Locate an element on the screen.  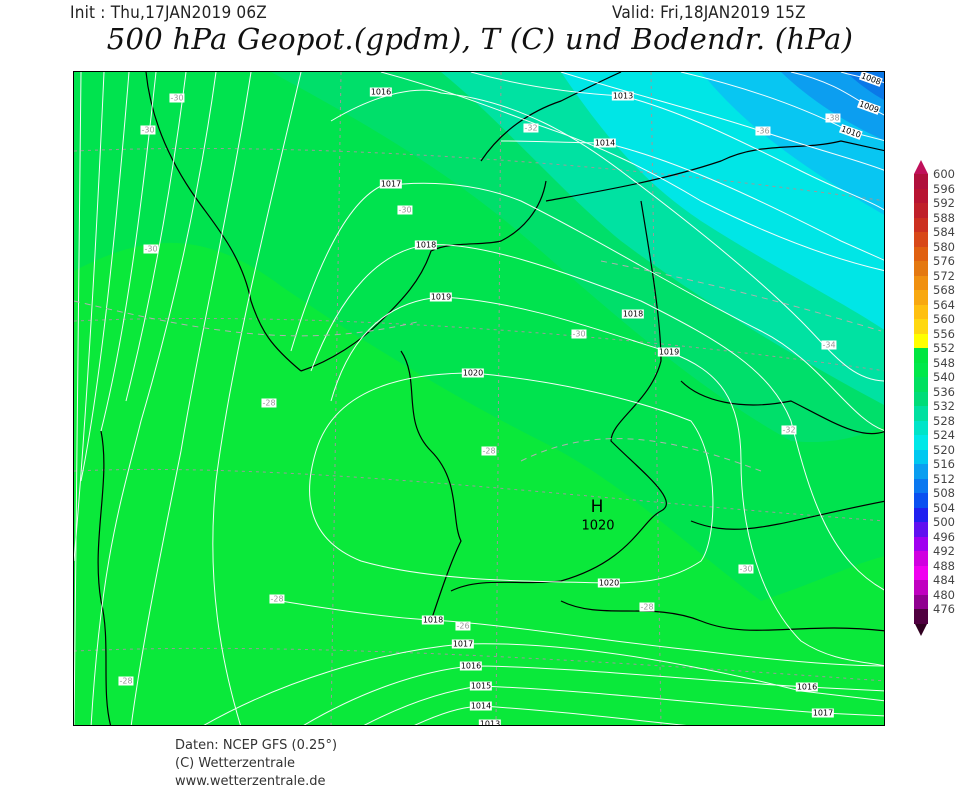
legend-value: 536 is located at coordinates (944, 391).